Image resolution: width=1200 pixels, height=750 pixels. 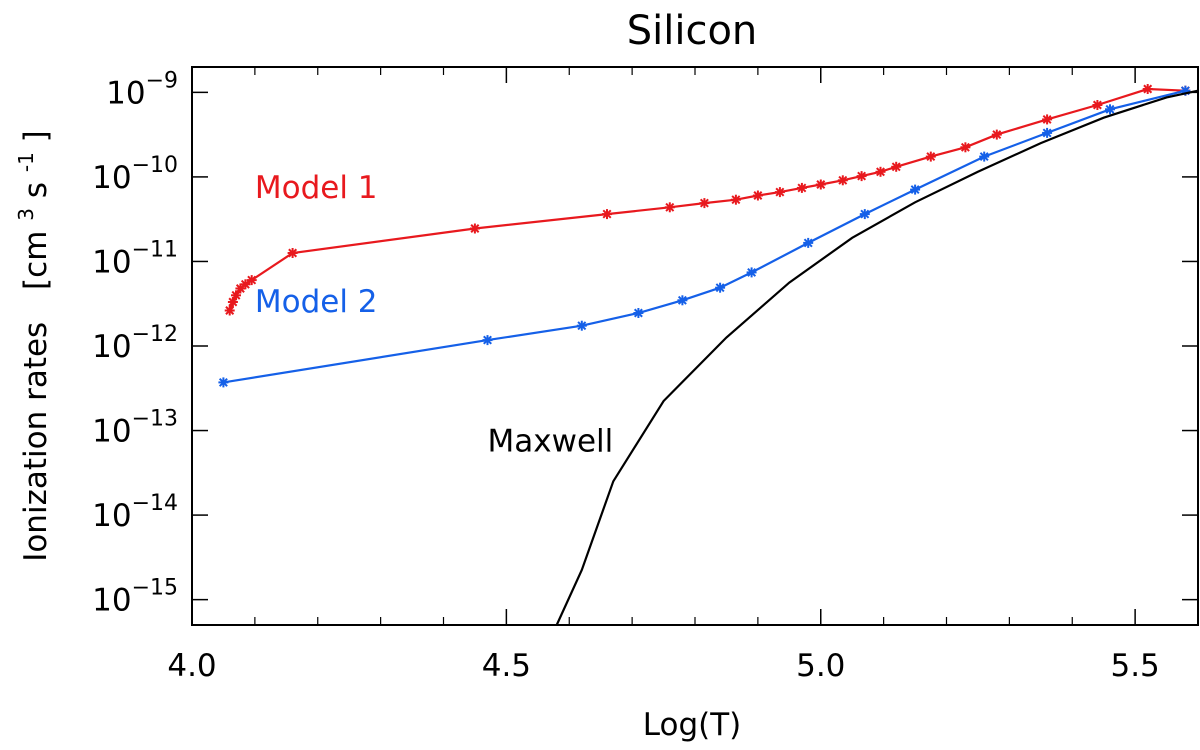 What do you see at coordinates (191, 666) in the screenshot?
I see `x-tick-label: 4.0` at bounding box center [191, 666].